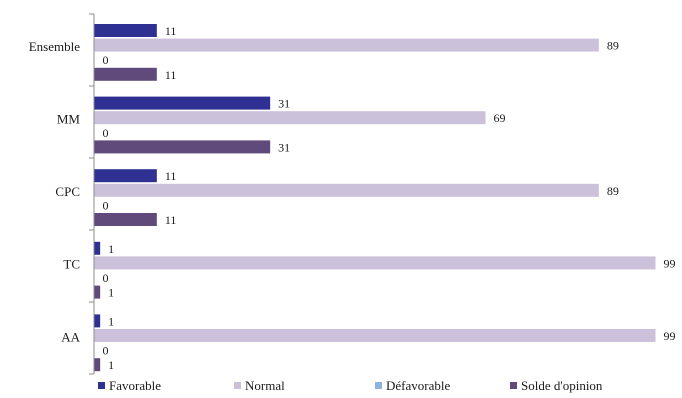 The height and width of the screenshot is (398, 682). Describe the element at coordinates (67, 191) in the screenshot. I see `category-label: CPC` at that location.